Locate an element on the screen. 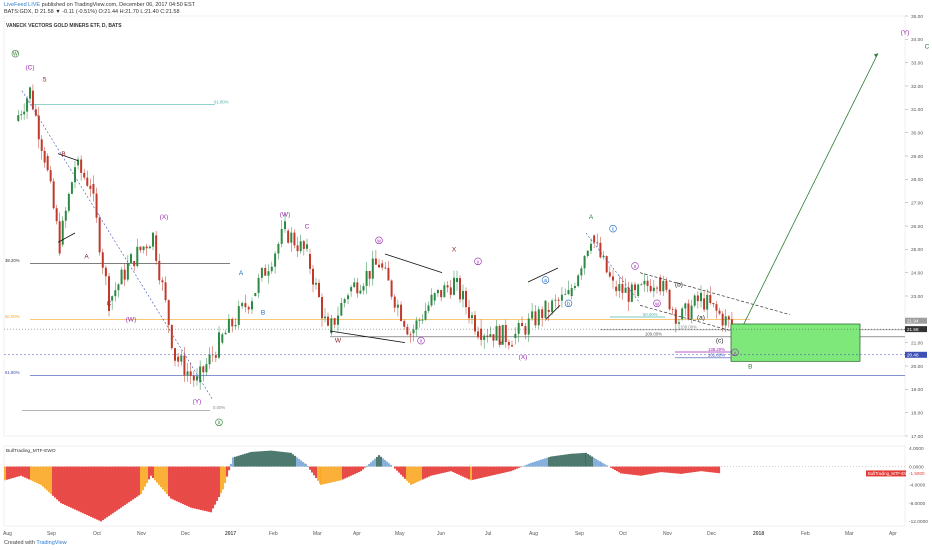  fib-level-label: 100.00% is located at coordinates (653, 334).